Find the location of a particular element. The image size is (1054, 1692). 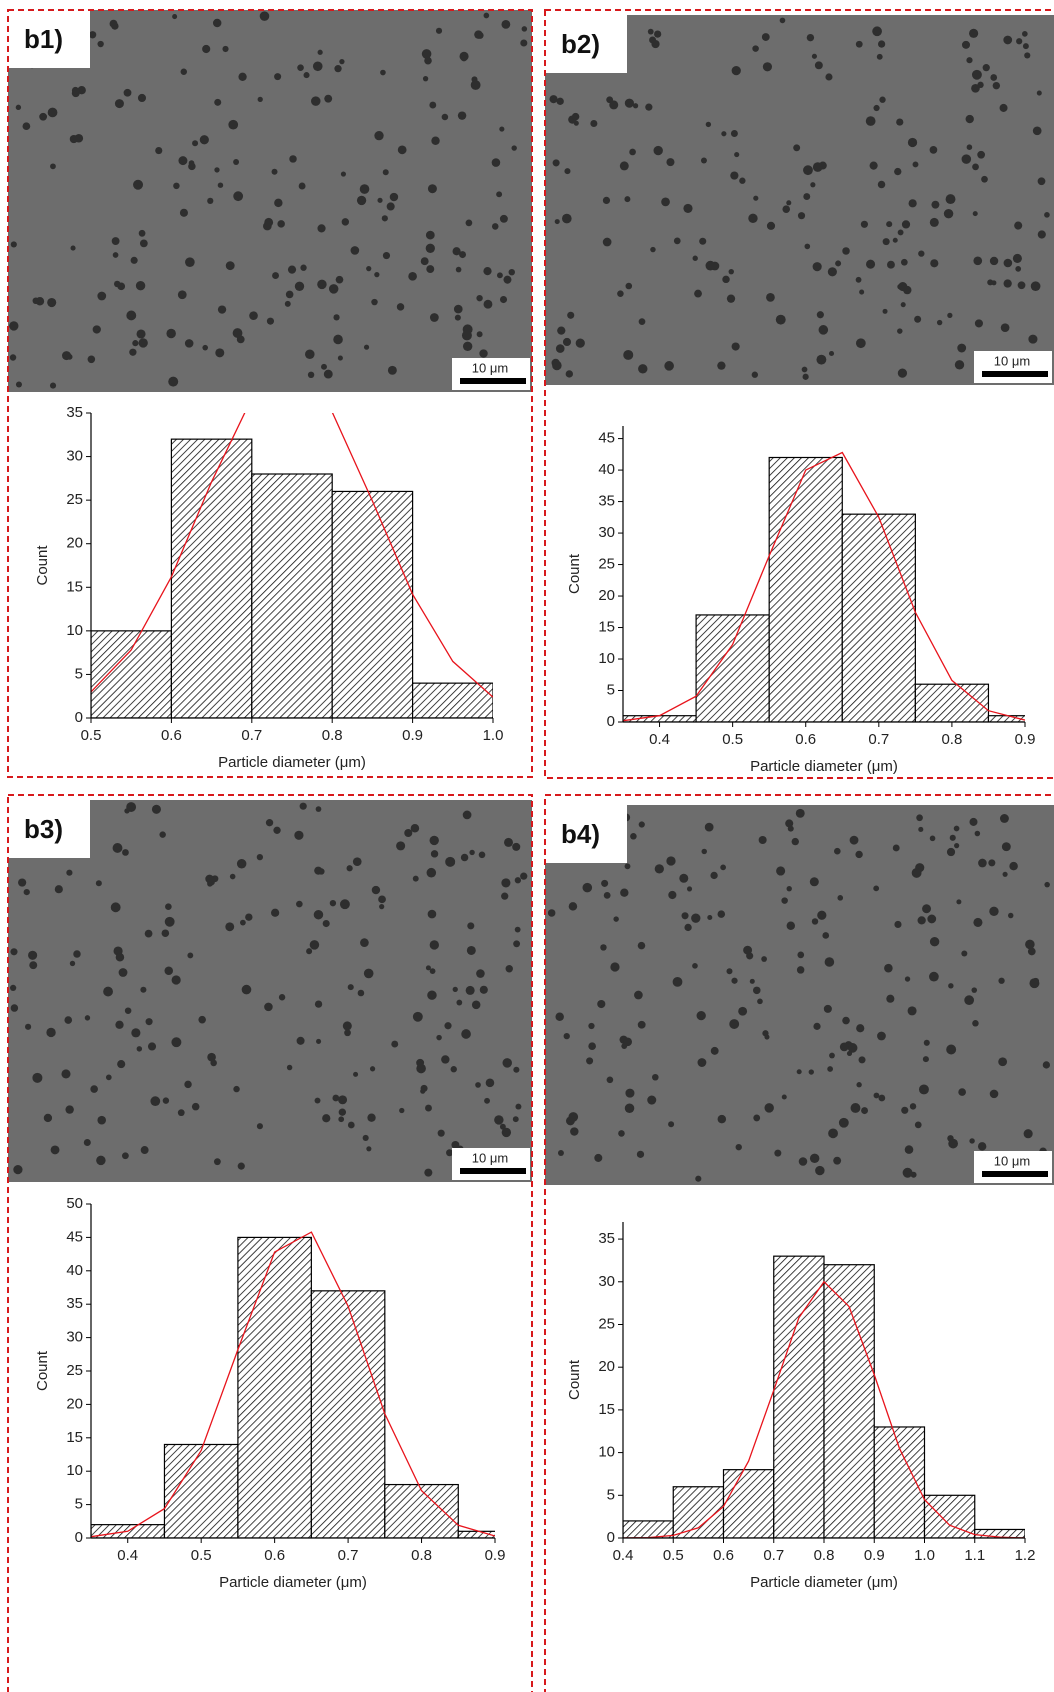

x-tick-label: 1.0 is located at coordinates (924, 1555).